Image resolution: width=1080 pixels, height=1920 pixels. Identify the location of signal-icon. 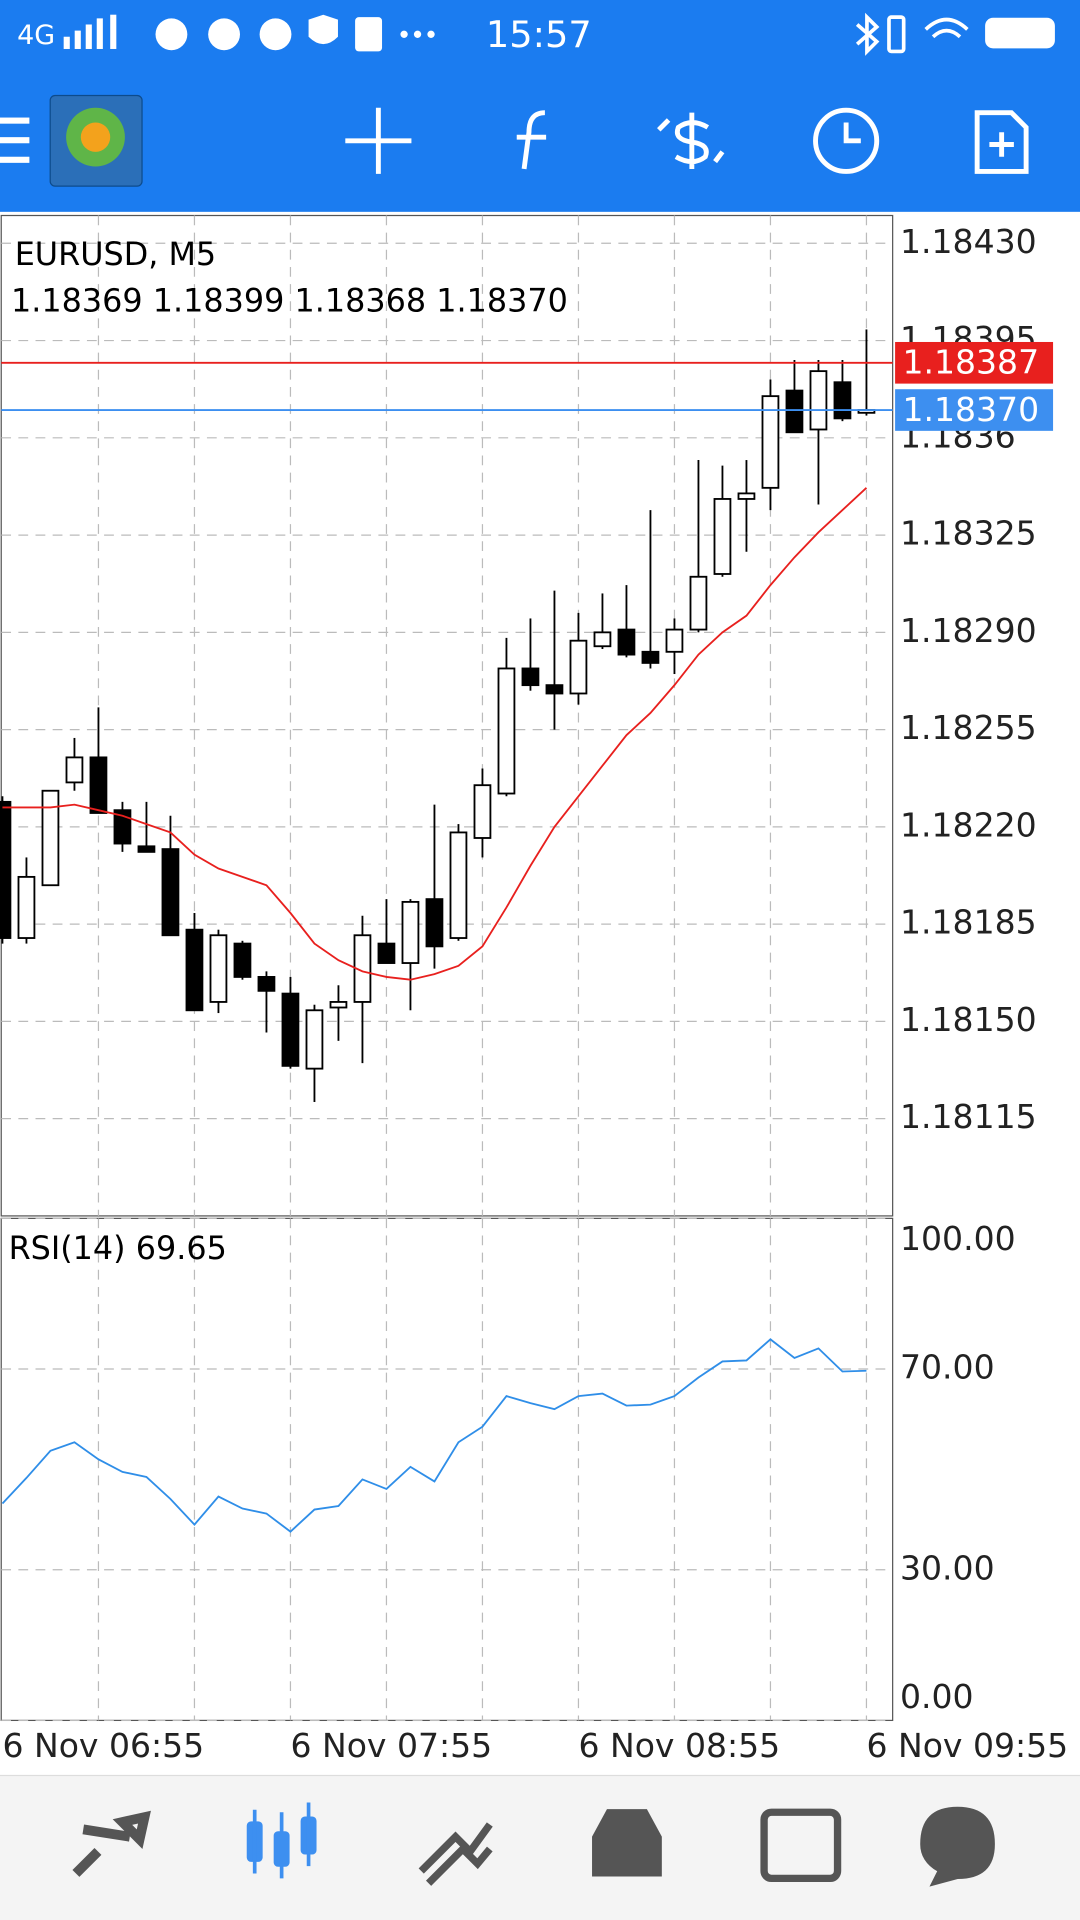
(90, 31).